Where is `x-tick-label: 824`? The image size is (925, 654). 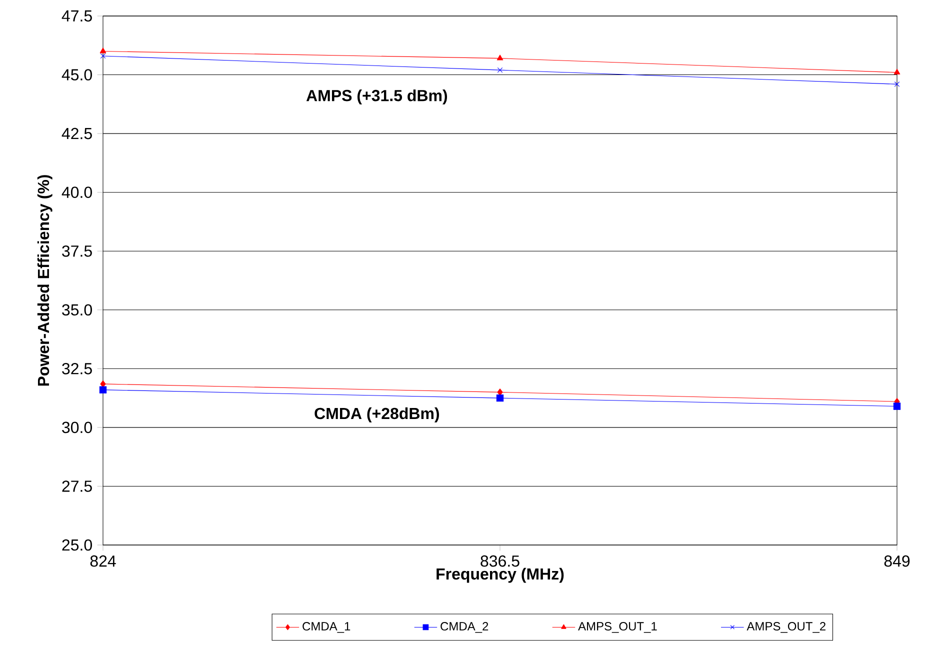
x-tick-label: 824 is located at coordinates (103, 561).